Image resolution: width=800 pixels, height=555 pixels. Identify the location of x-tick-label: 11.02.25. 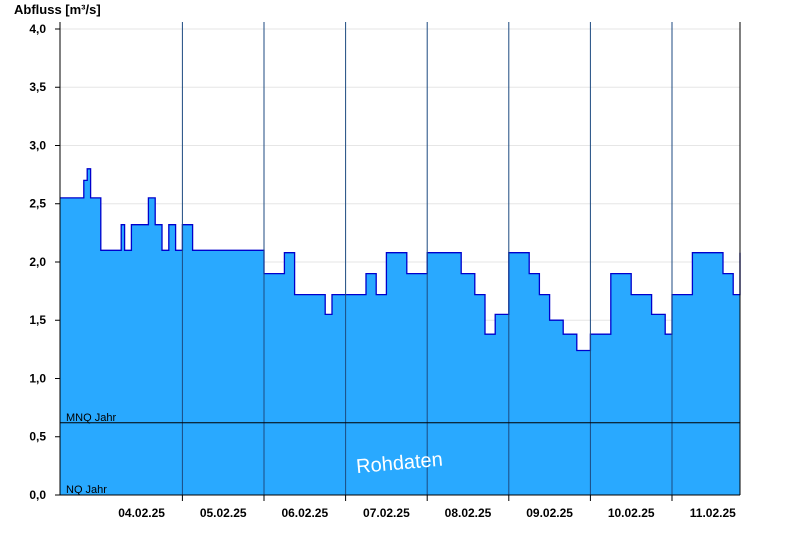
(713, 513).